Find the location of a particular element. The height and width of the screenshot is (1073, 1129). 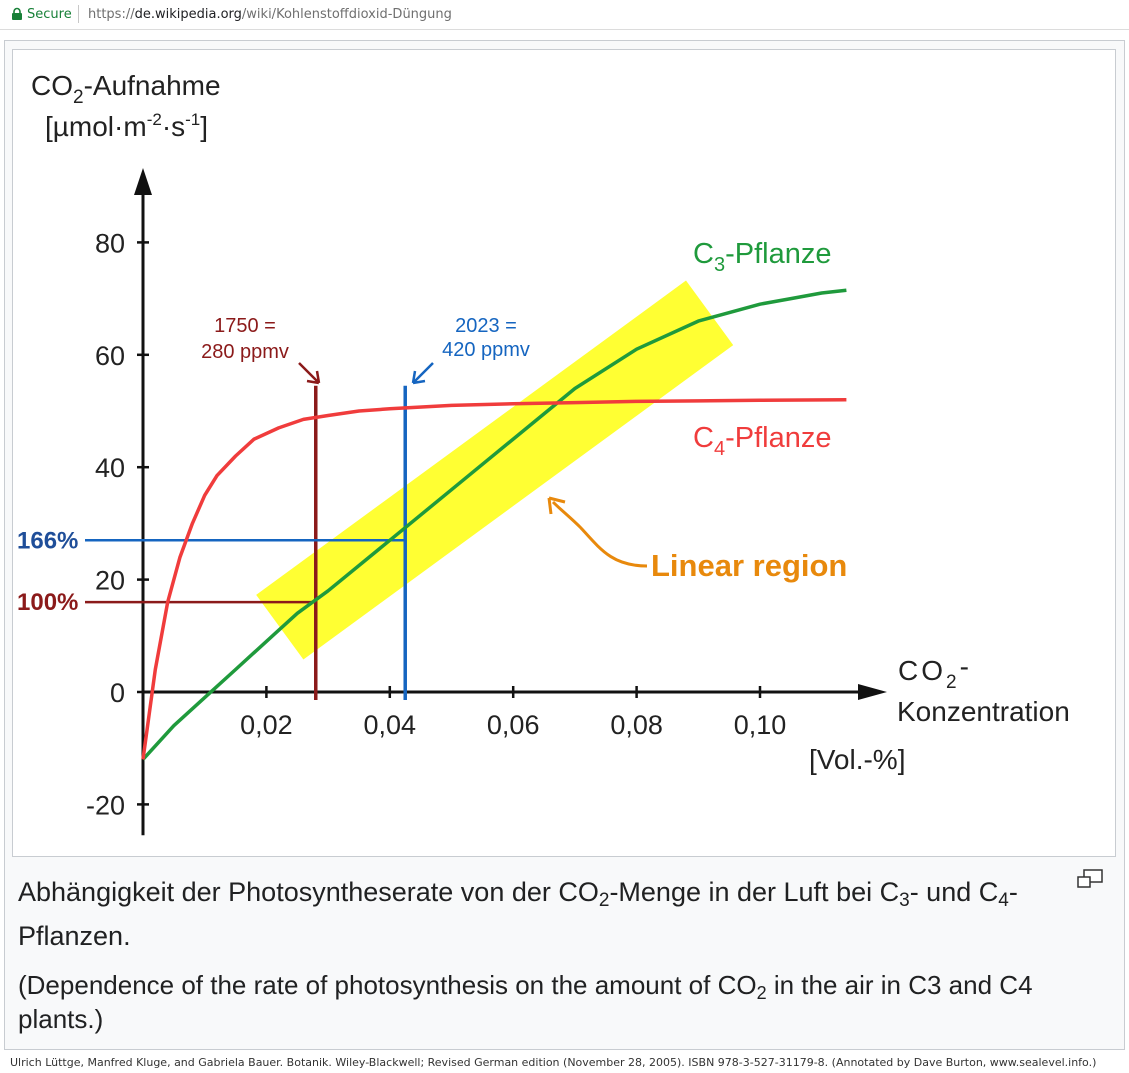

linear-region-band is located at coordinates (495, 470).